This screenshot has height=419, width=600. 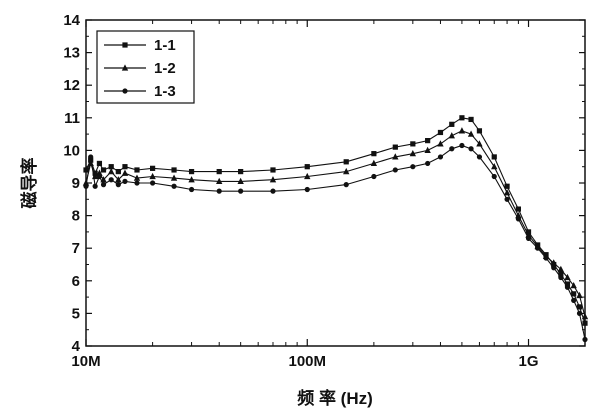 I want to click on y-tick-label: 14, so click(x=71, y=20).